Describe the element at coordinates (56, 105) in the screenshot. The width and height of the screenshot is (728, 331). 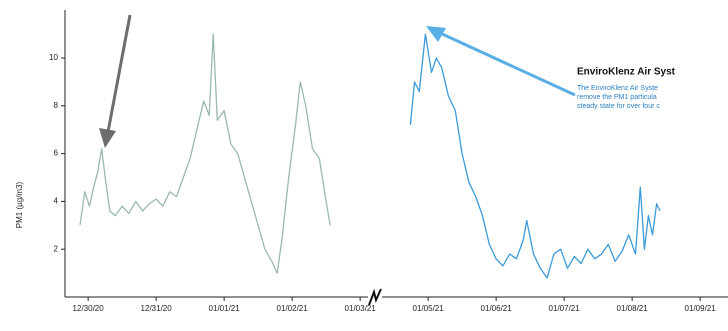
I see `y-tick-label: 8` at that location.